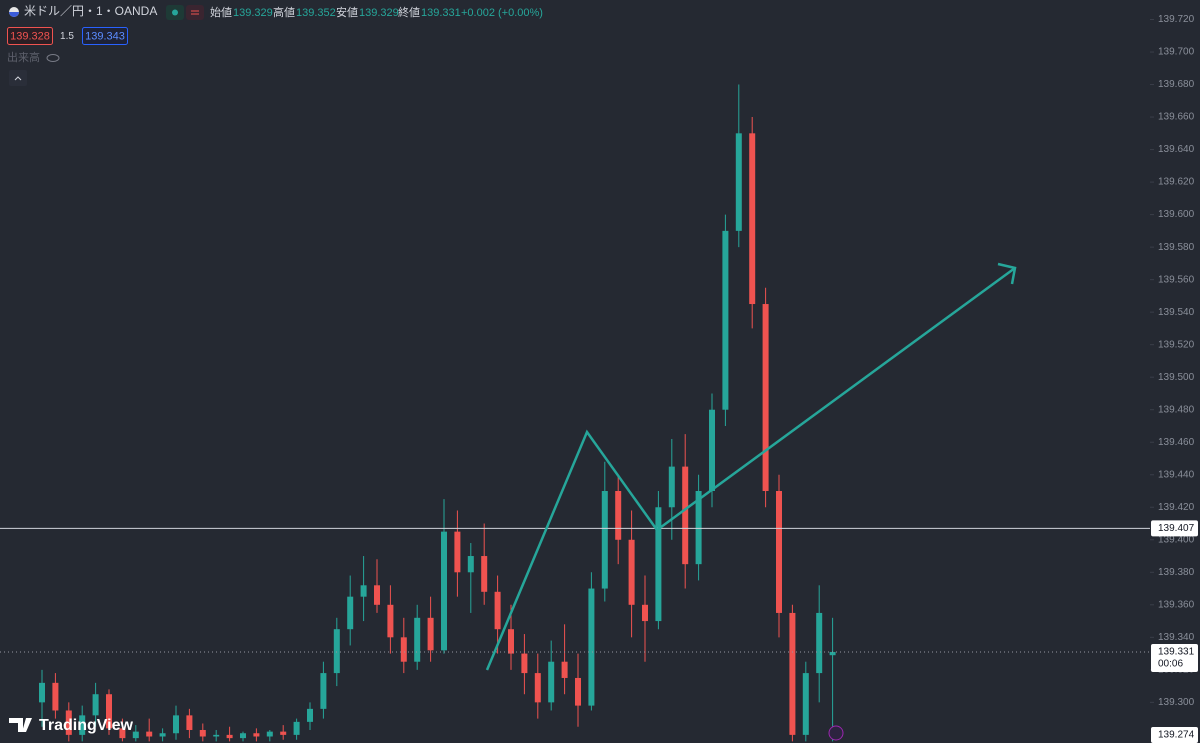 This screenshot has width=1200, height=743. What do you see at coordinates (1176, 604) in the screenshot?
I see `y-tick-label: 139.360` at bounding box center [1176, 604].